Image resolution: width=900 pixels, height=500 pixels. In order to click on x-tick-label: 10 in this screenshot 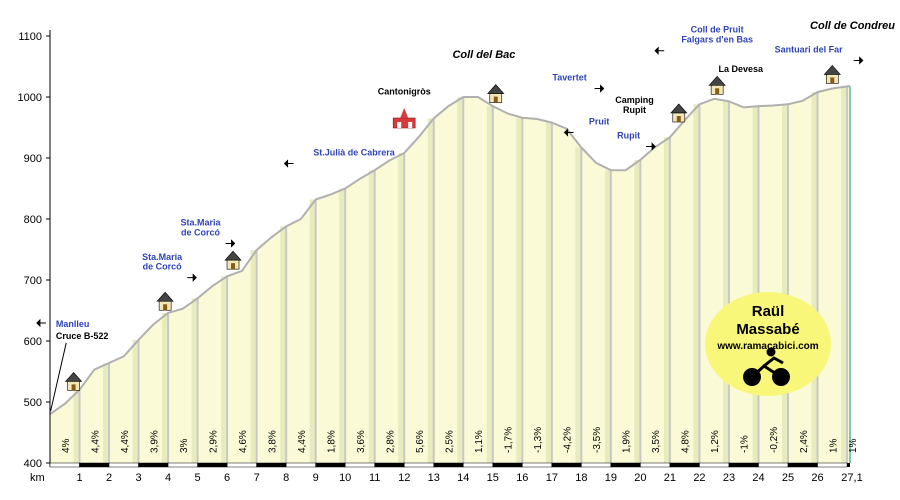, I will do `click(345, 478)`.